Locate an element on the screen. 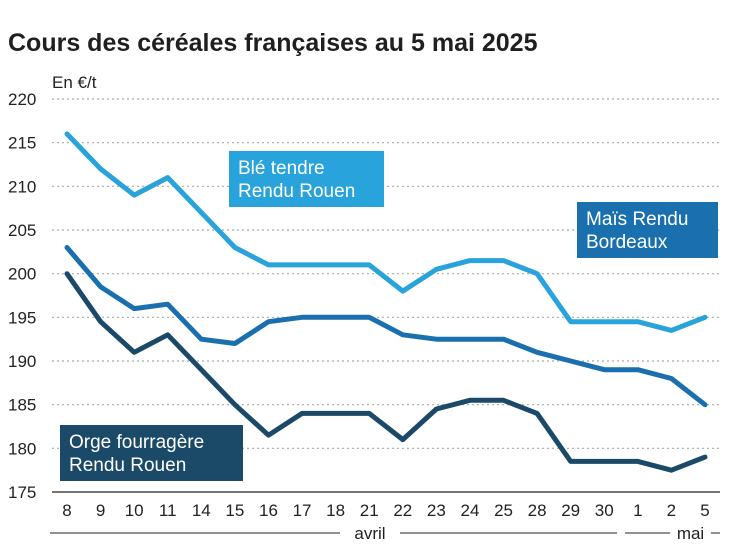 This screenshot has height=558, width=747. series-label-text: Bordeaux is located at coordinates (627, 242).